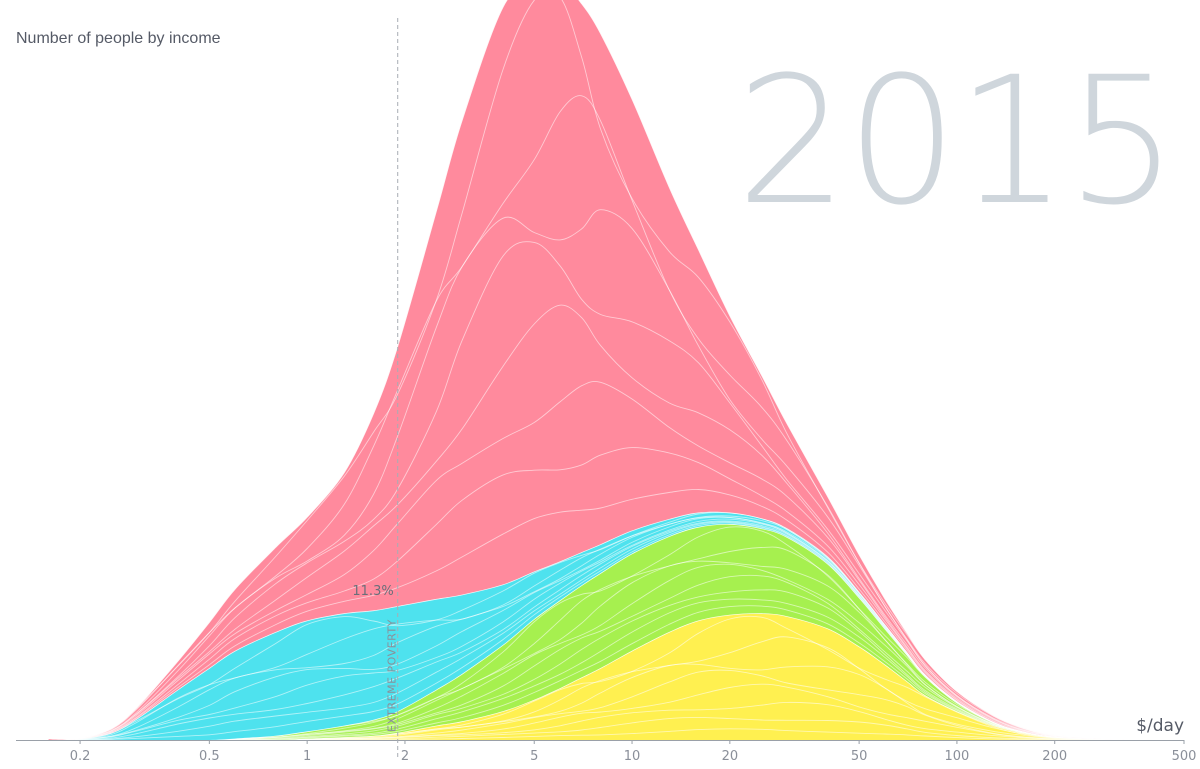 The image size is (1200, 769). I want to click on x-tick-label-7: 50, so click(859, 756).